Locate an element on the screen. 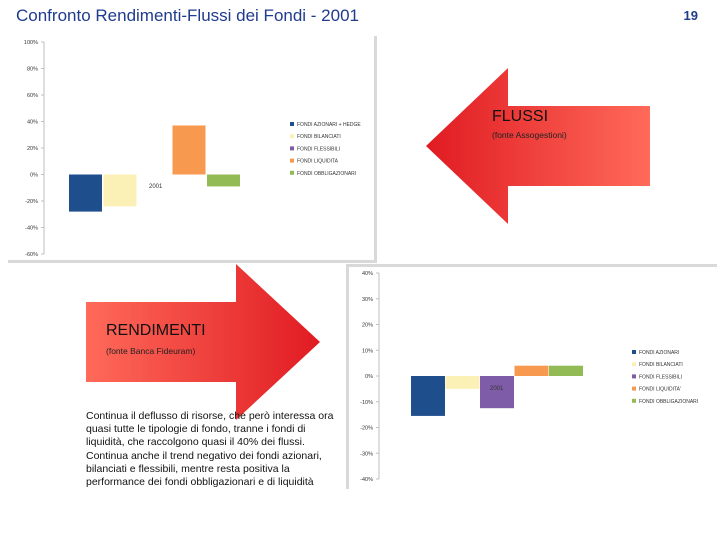 Image resolution: width=720 pixels, height=540 pixels. y-tick-label: -30% is located at coordinates (366, 454).